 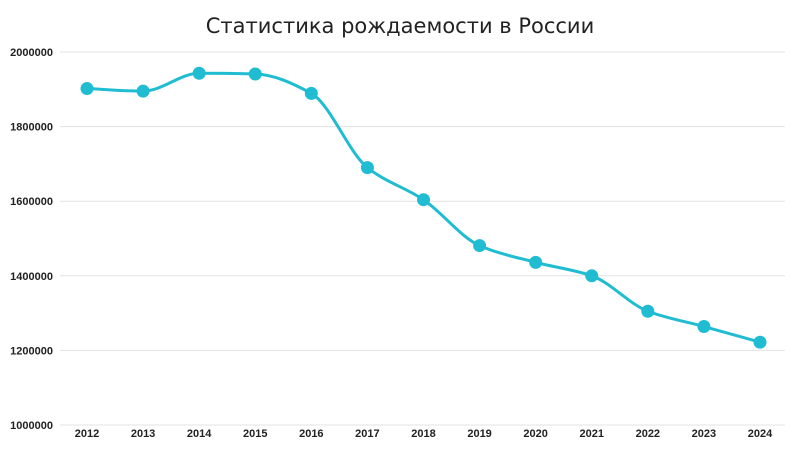 What do you see at coordinates (87, 89) in the screenshot?
I see `data-point-2012` at bounding box center [87, 89].